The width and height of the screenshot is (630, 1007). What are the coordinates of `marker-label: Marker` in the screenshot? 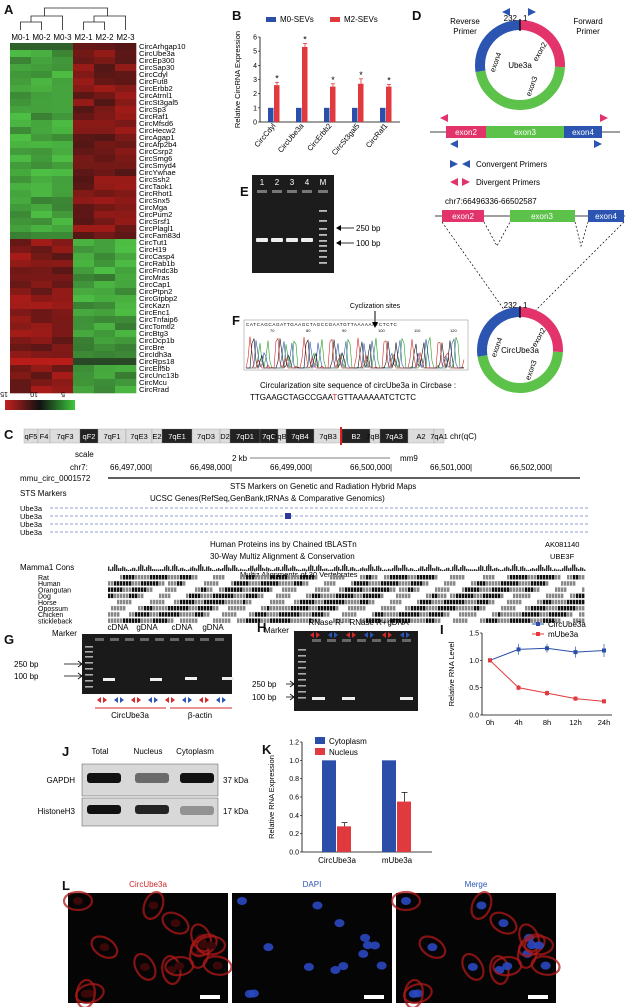 It's located at (276, 630).